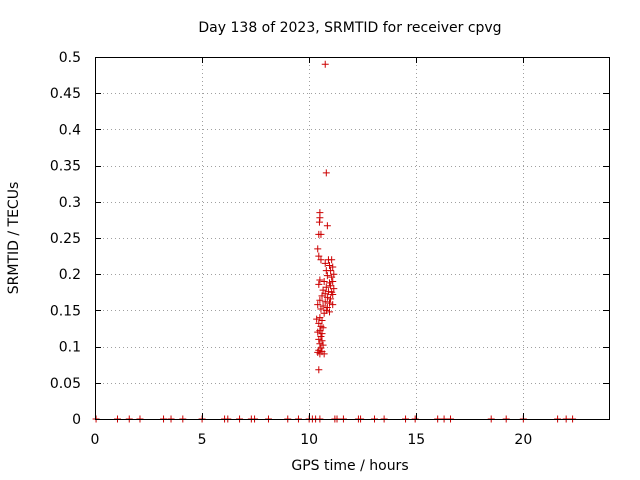 This screenshot has height=480, width=640. What do you see at coordinates (95, 440) in the screenshot?
I see `x-tick-label: 0` at bounding box center [95, 440].